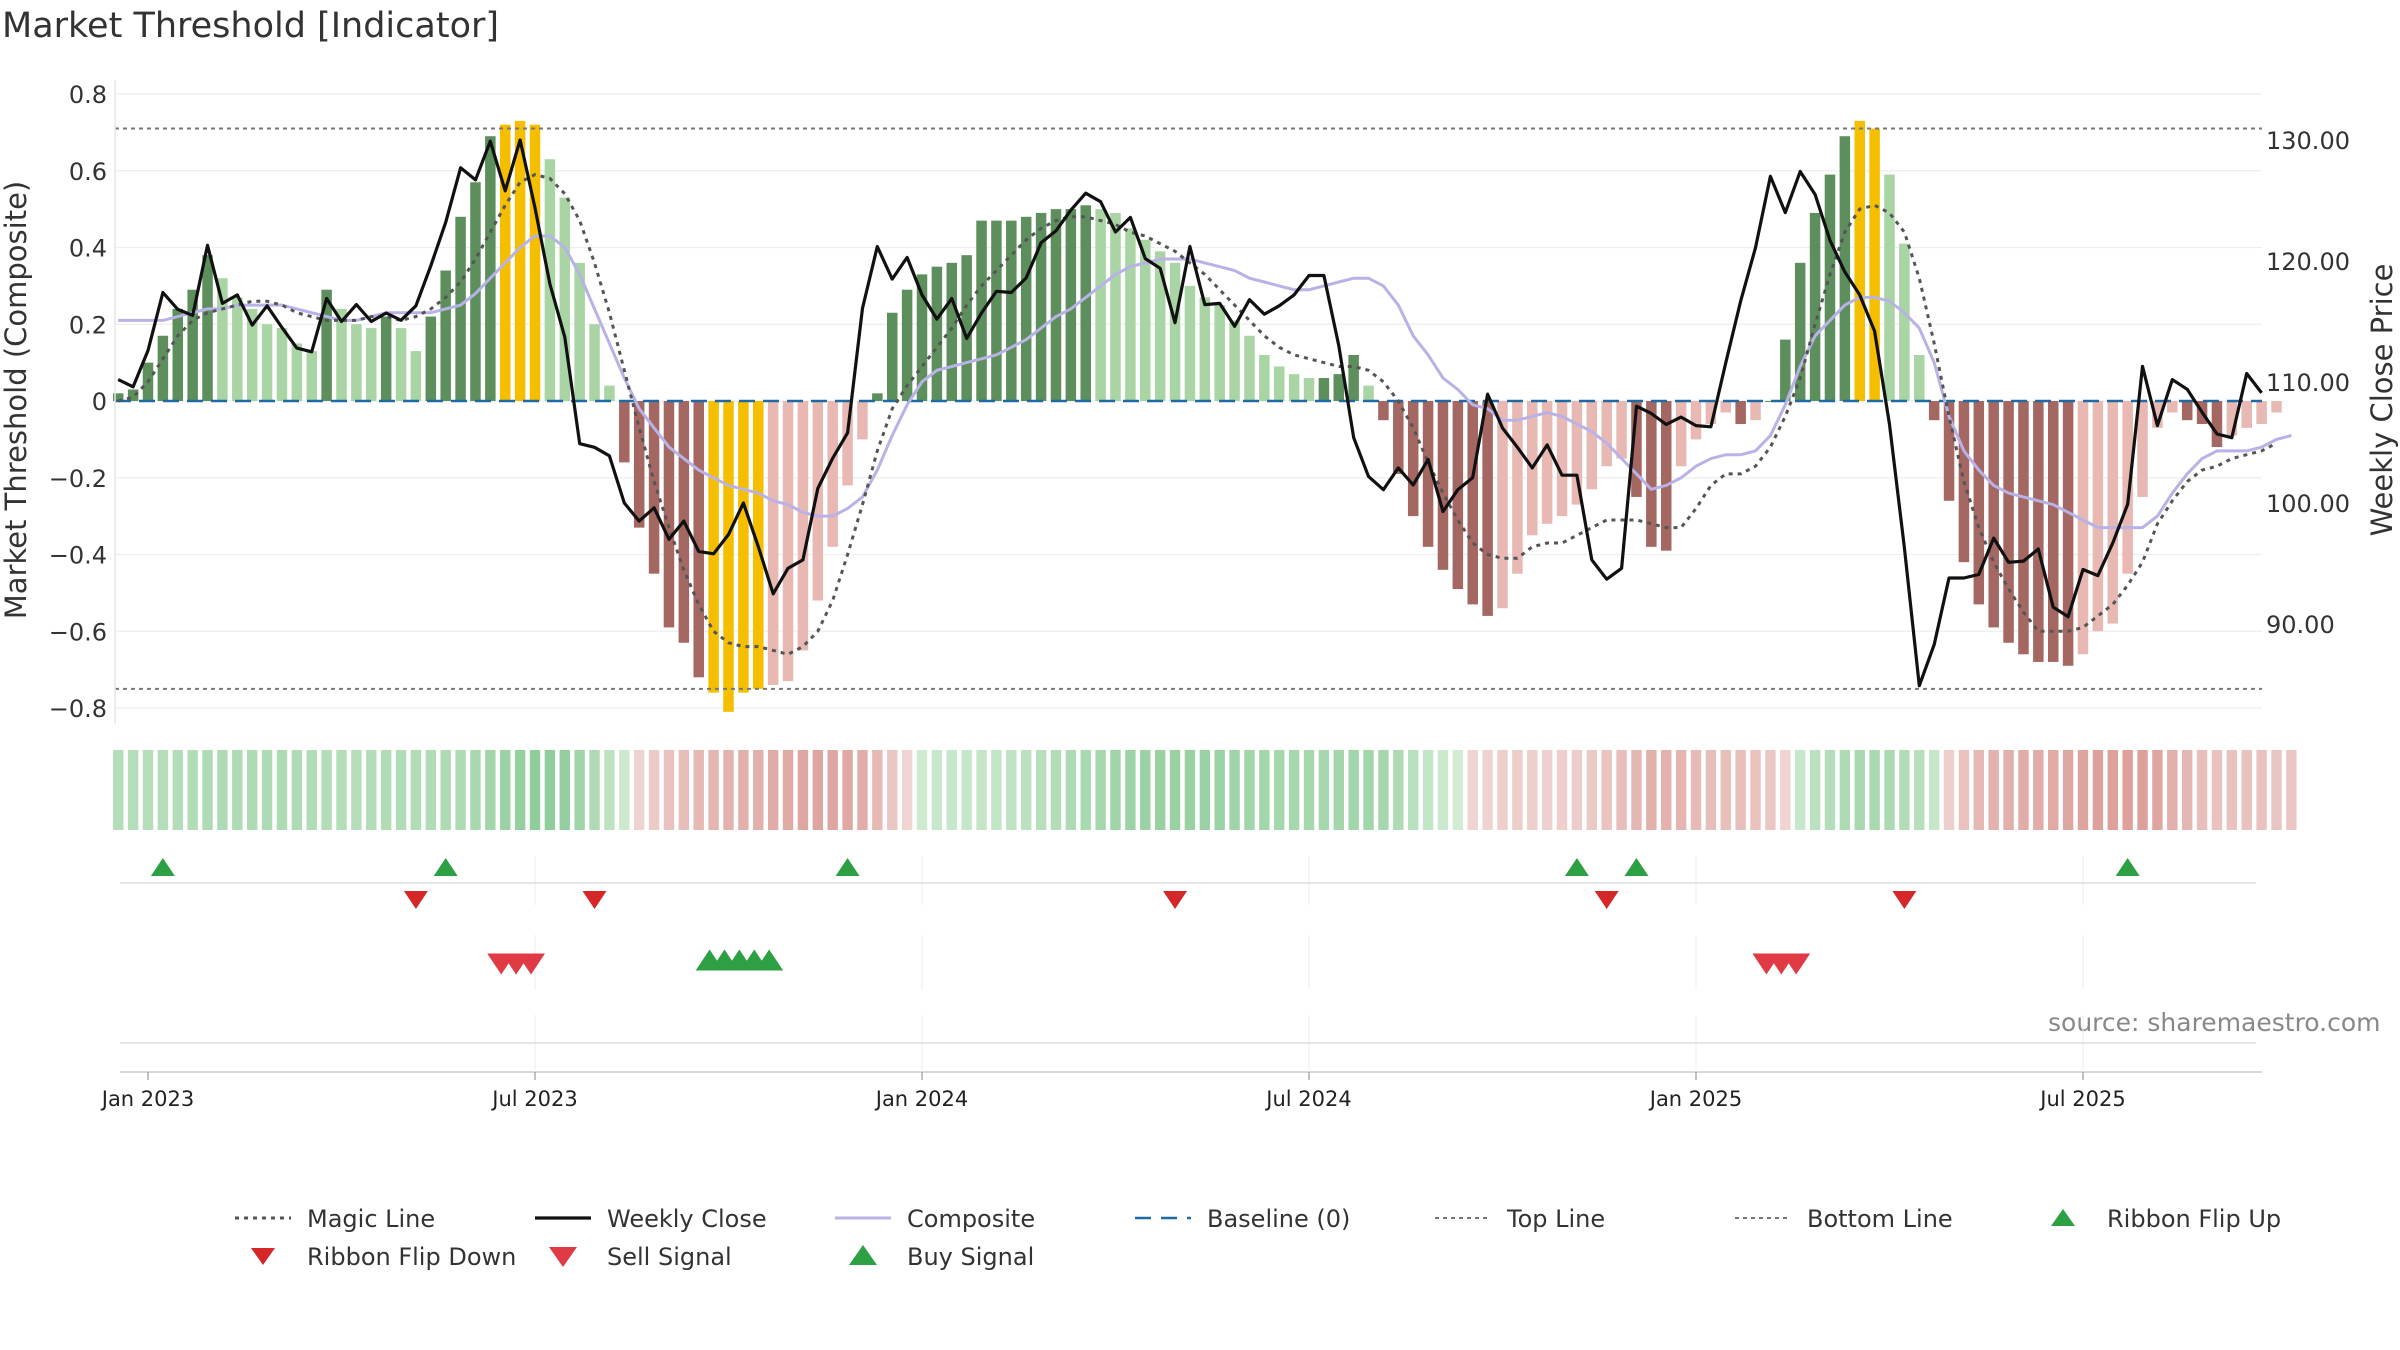  What do you see at coordinates (769, 960) in the screenshot?
I see `buy-signal-marker` at bounding box center [769, 960].